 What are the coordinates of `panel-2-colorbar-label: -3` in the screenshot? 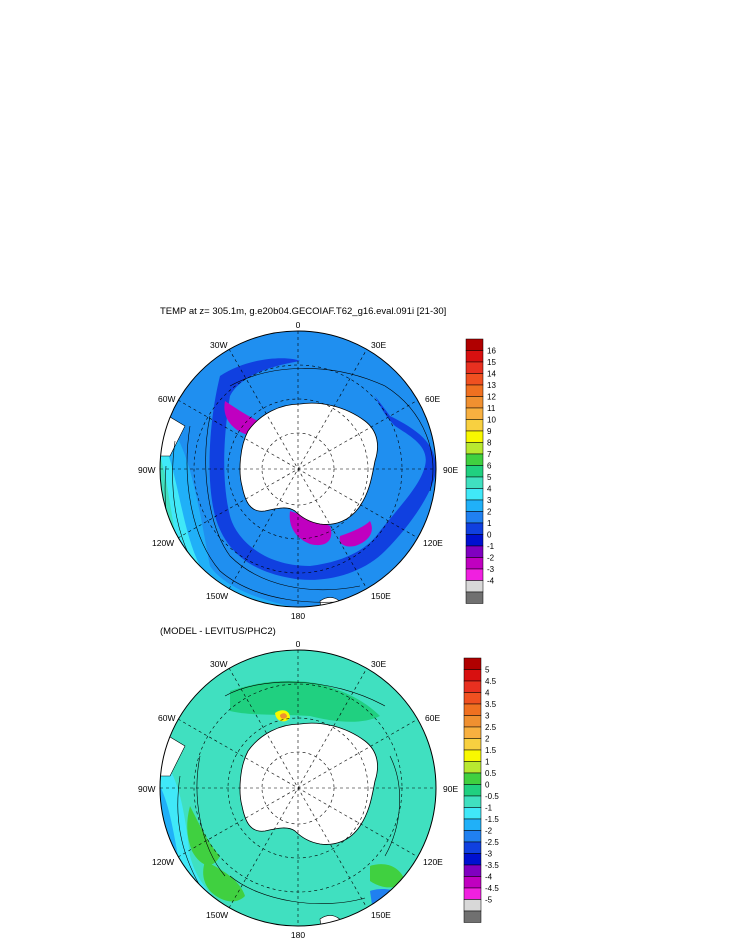 It's located at (489, 854).